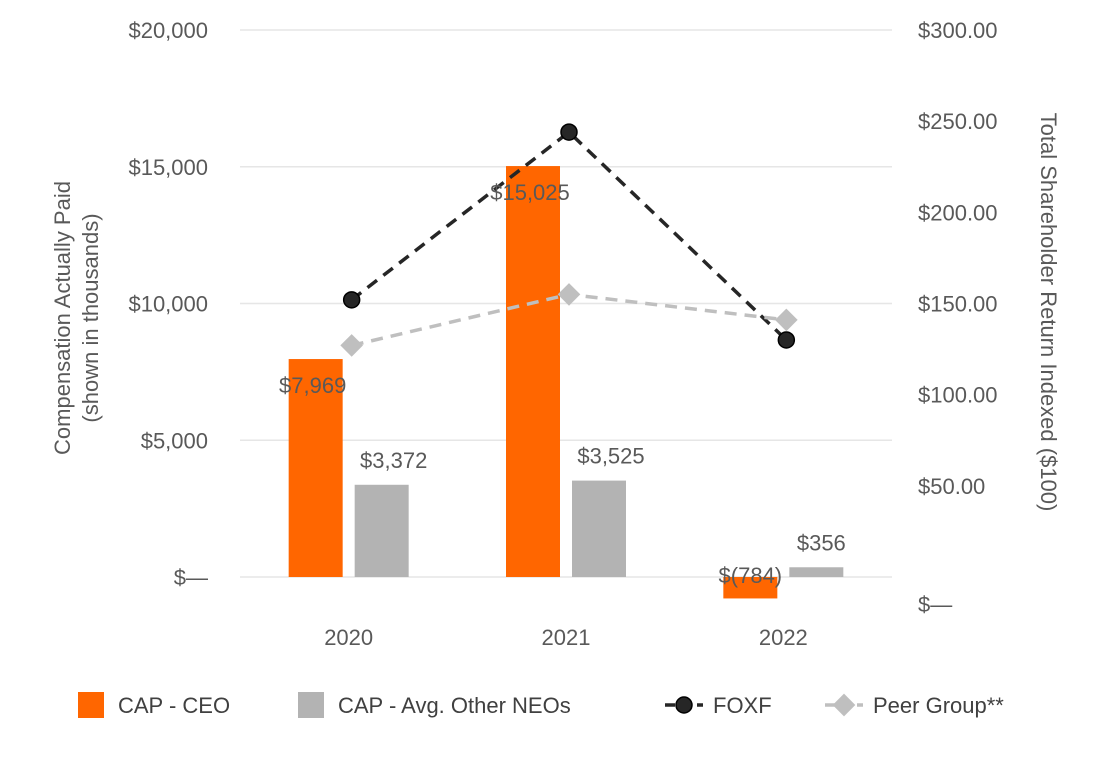 The height and width of the screenshot is (760, 1100). I want to click on point-foxf-2021, so click(569, 132).